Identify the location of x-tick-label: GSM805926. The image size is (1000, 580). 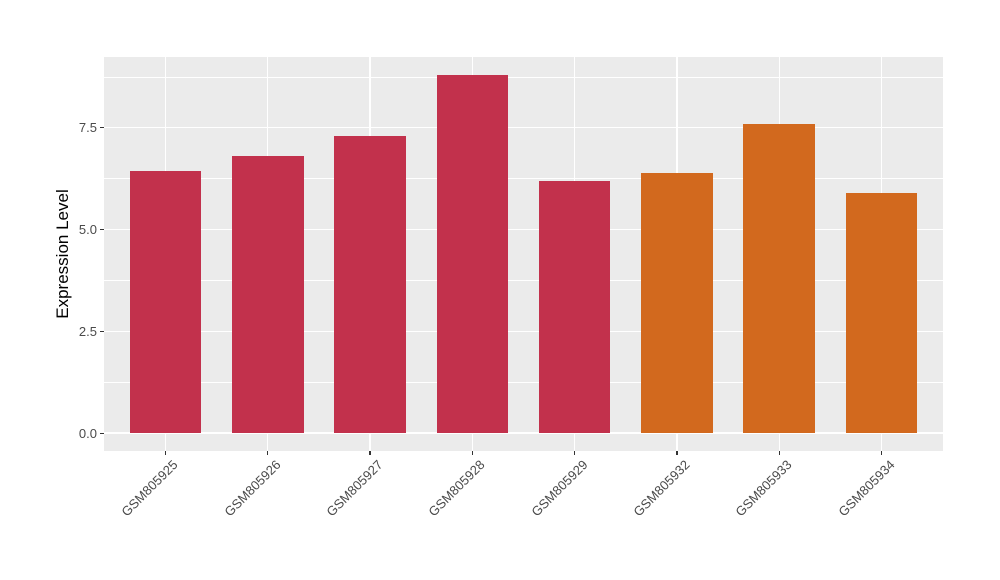
(252, 488).